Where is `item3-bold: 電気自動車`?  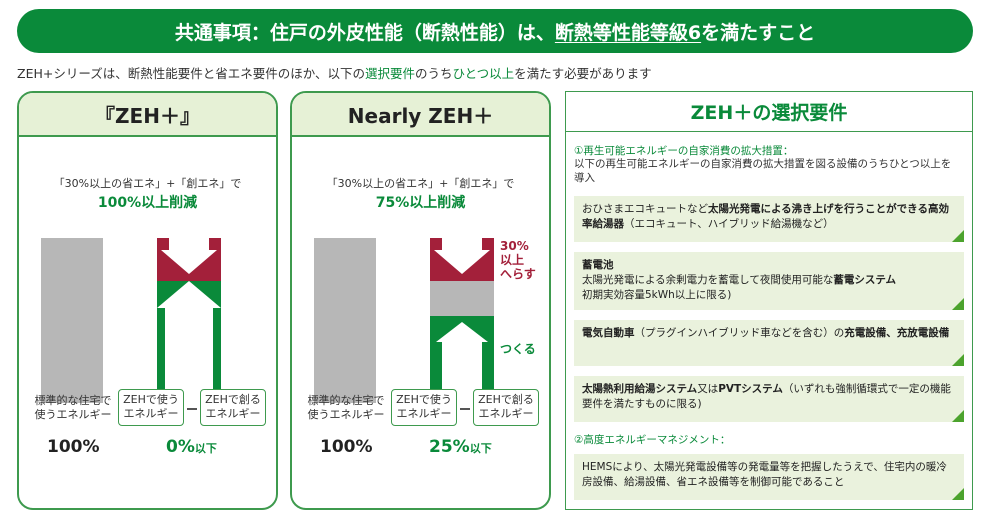 item3-bold: 電気自動車 is located at coordinates (608, 333).